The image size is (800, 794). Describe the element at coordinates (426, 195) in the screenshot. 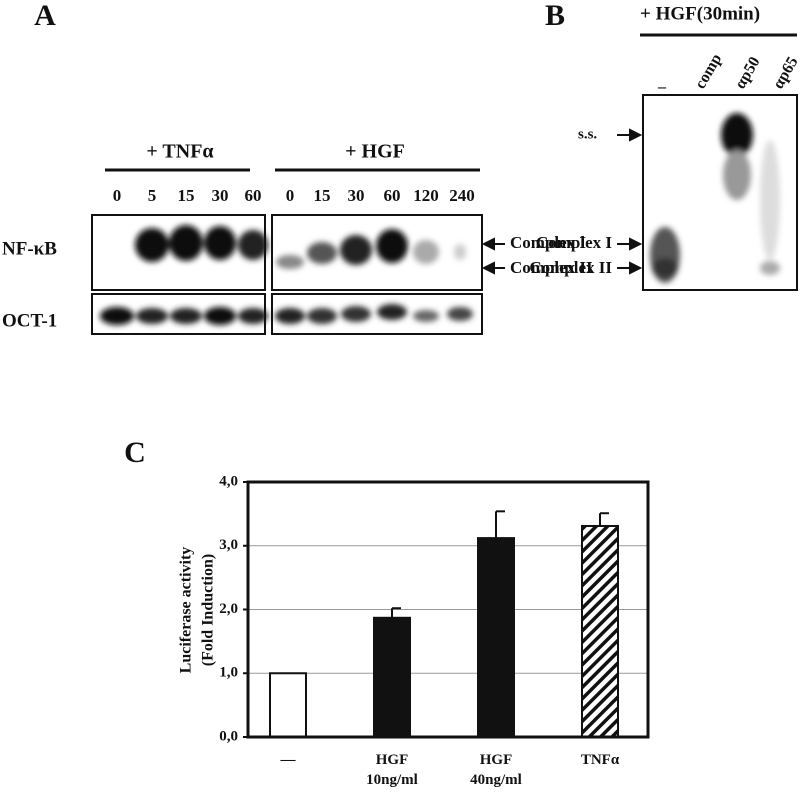

I see `lane-label: 120` at that location.